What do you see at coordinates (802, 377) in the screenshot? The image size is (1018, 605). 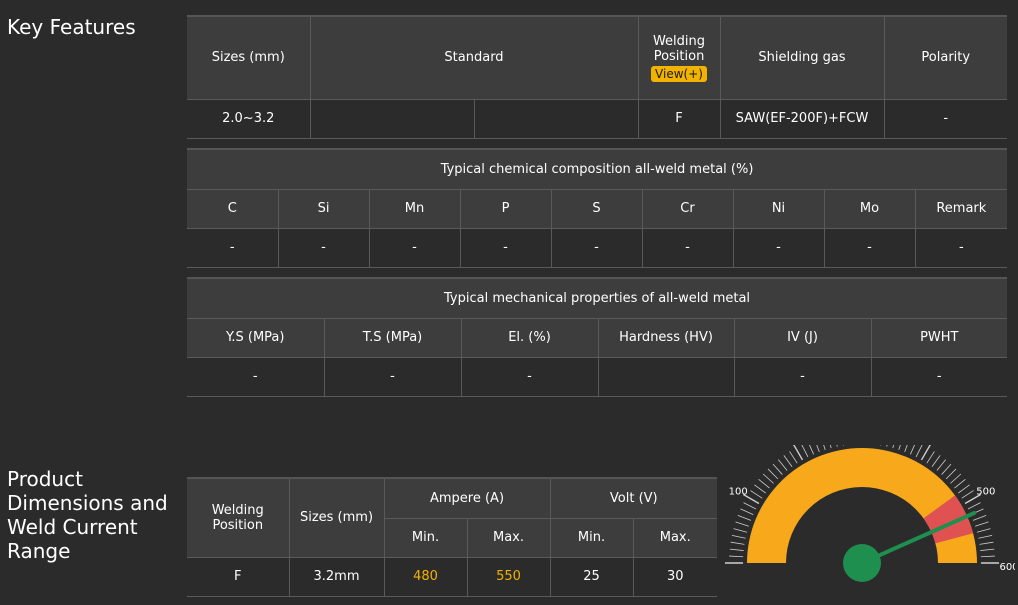 I see `mech-value-iv: -` at bounding box center [802, 377].